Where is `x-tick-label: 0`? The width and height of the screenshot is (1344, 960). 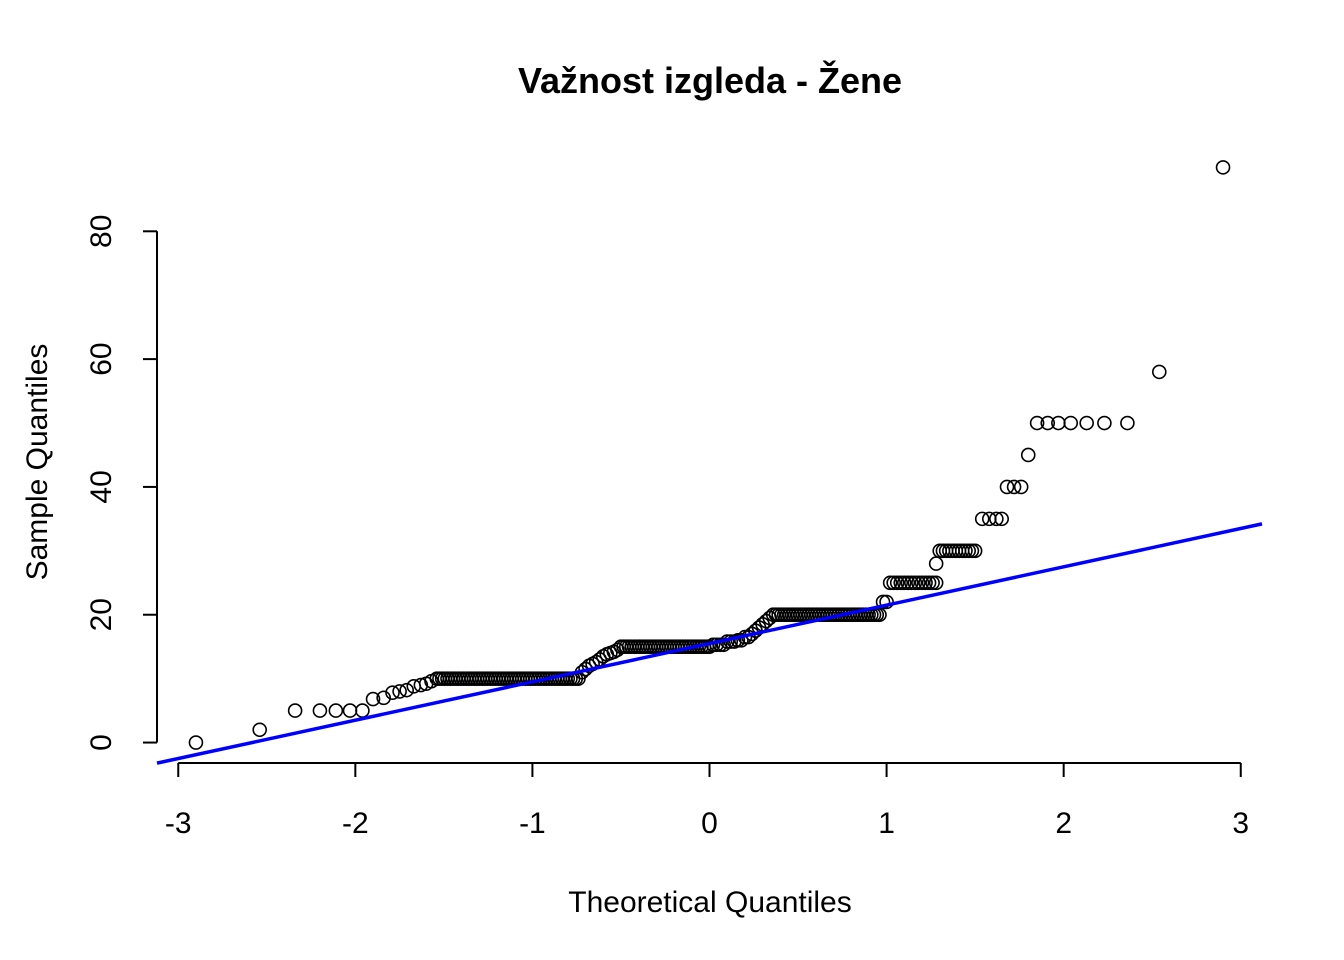
x-tick-label: 0 is located at coordinates (709, 823).